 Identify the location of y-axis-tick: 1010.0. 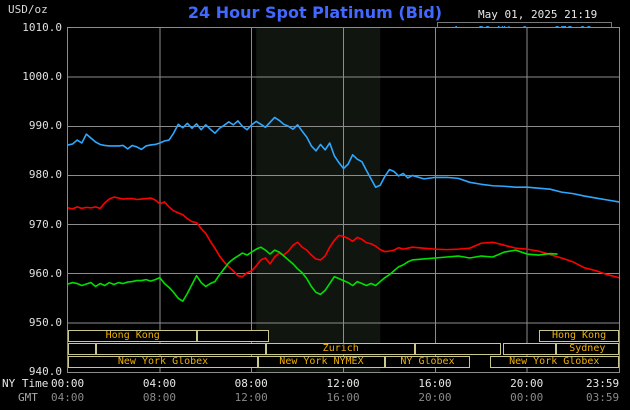
(42, 27).